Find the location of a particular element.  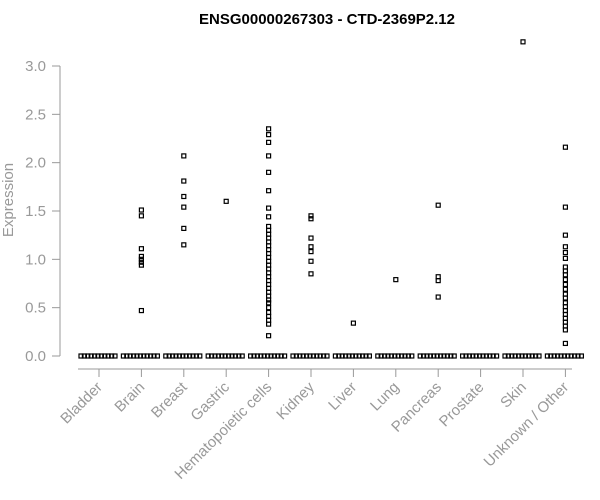

y-tick-label: 1.5 is located at coordinates (35, 211).